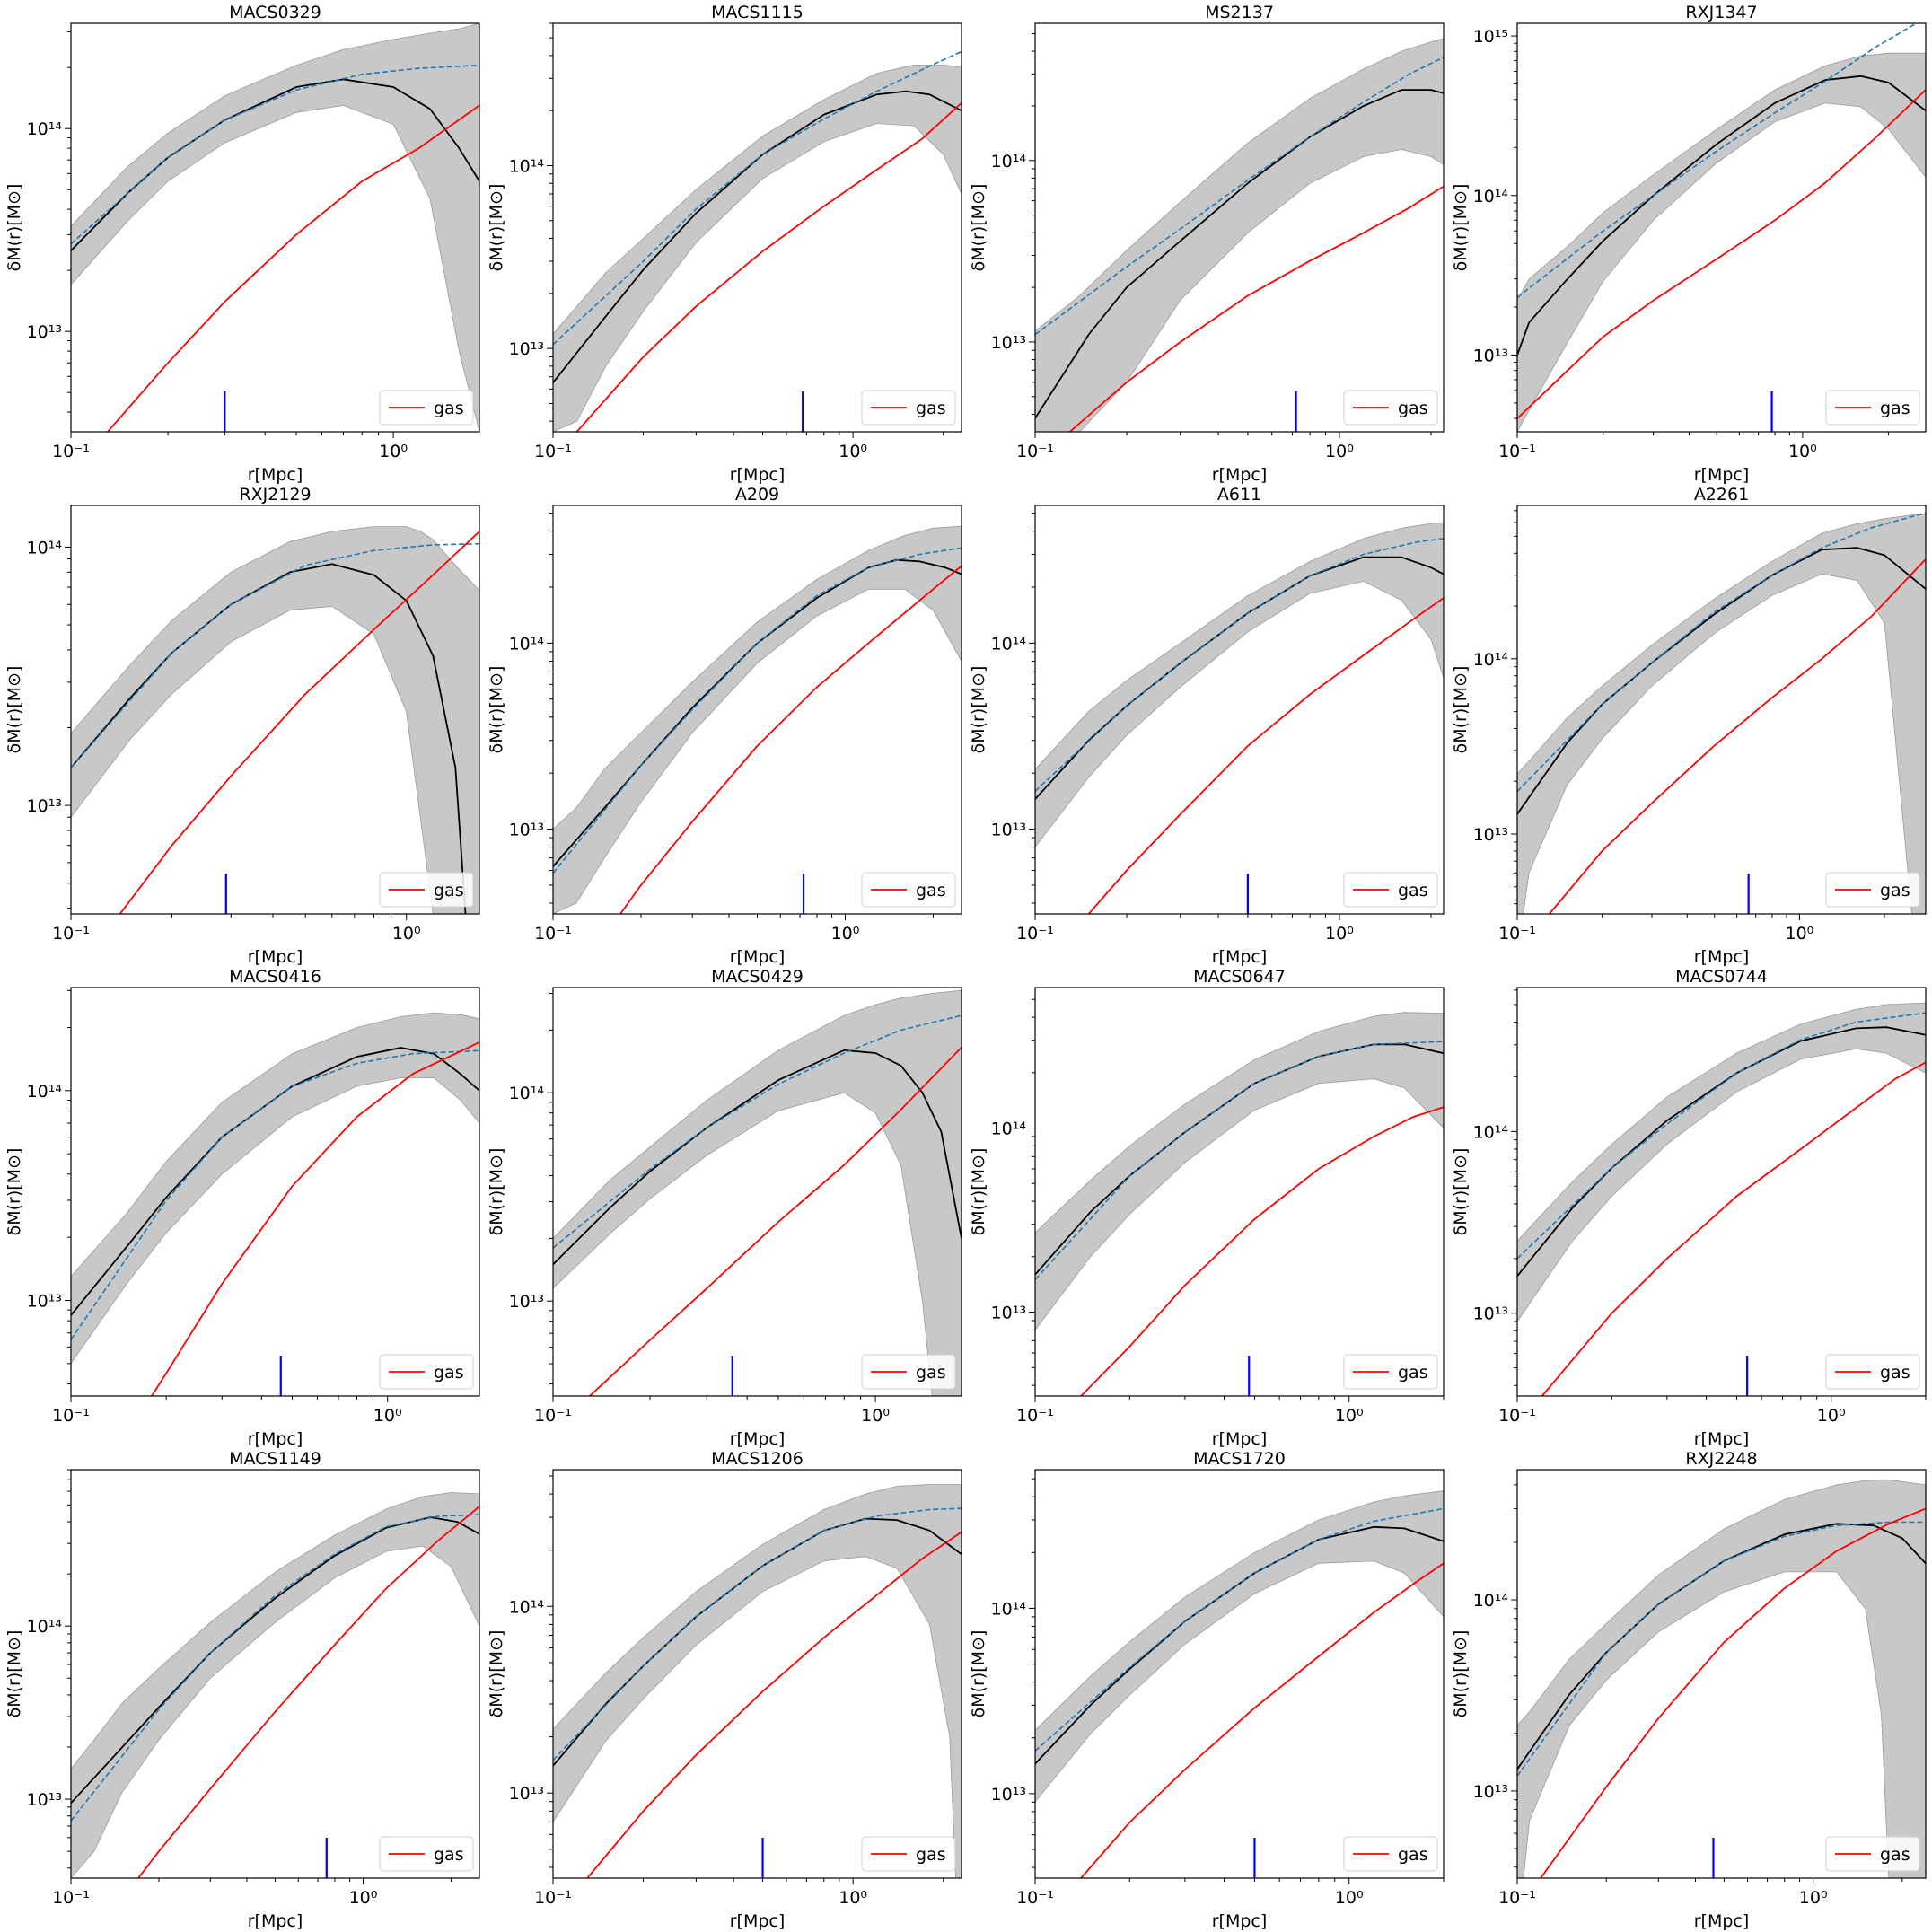  I want to click on panel-a2261: 10⁻¹ 10⁰ 10¹³ 10¹⁴ A2261 r[Mpc] δM(r)[M⊙] gas, so click(1689, 726).